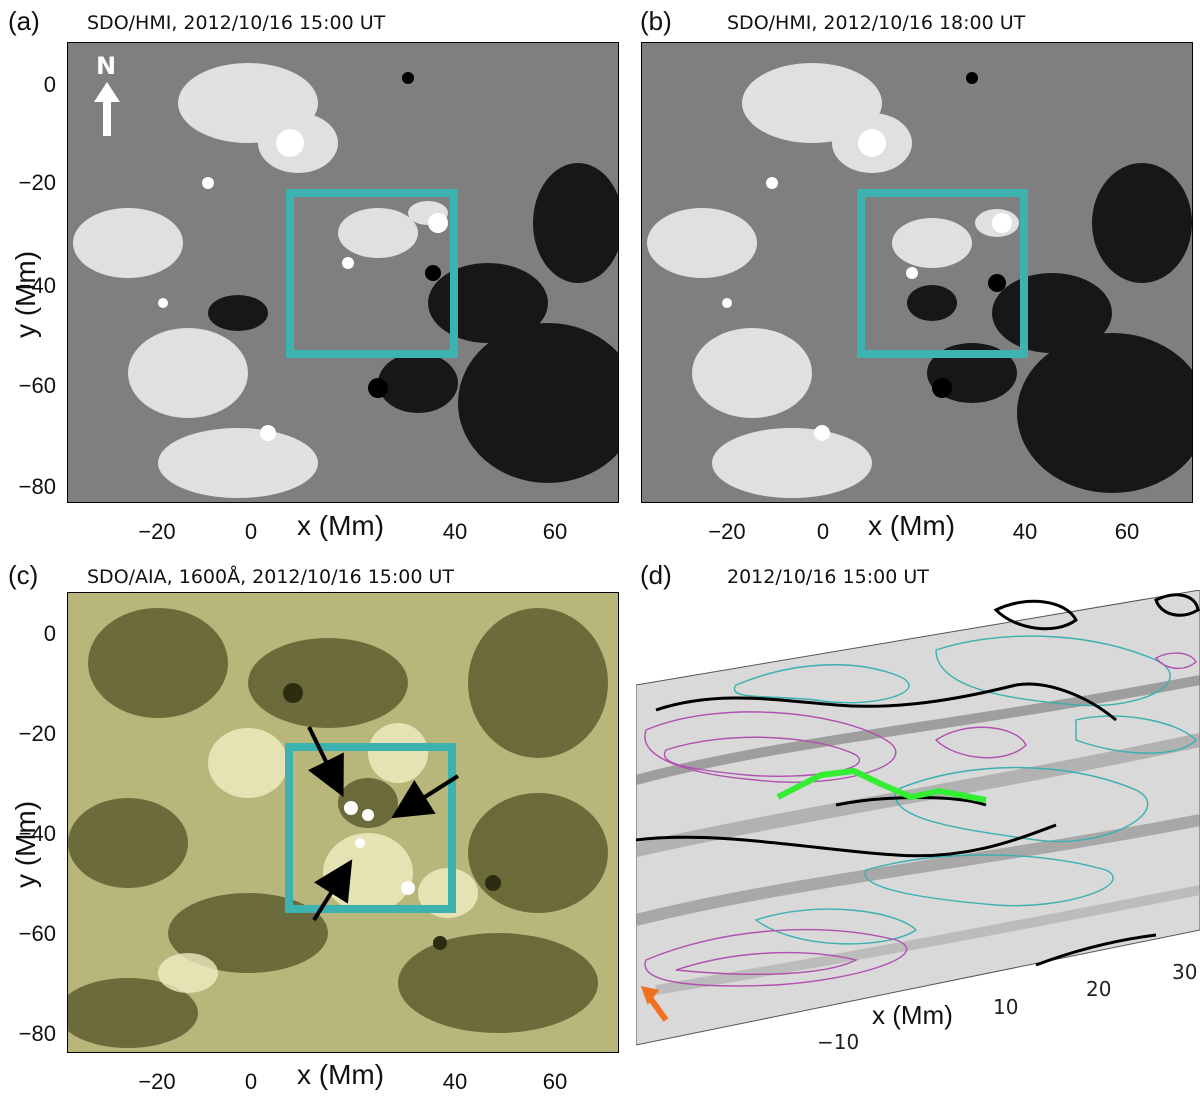 The image size is (1200, 1099). What do you see at coordinates (37, 833) in the screenshot?
I see `panel-c-ytick: −40` at bounding box center [37, 833].